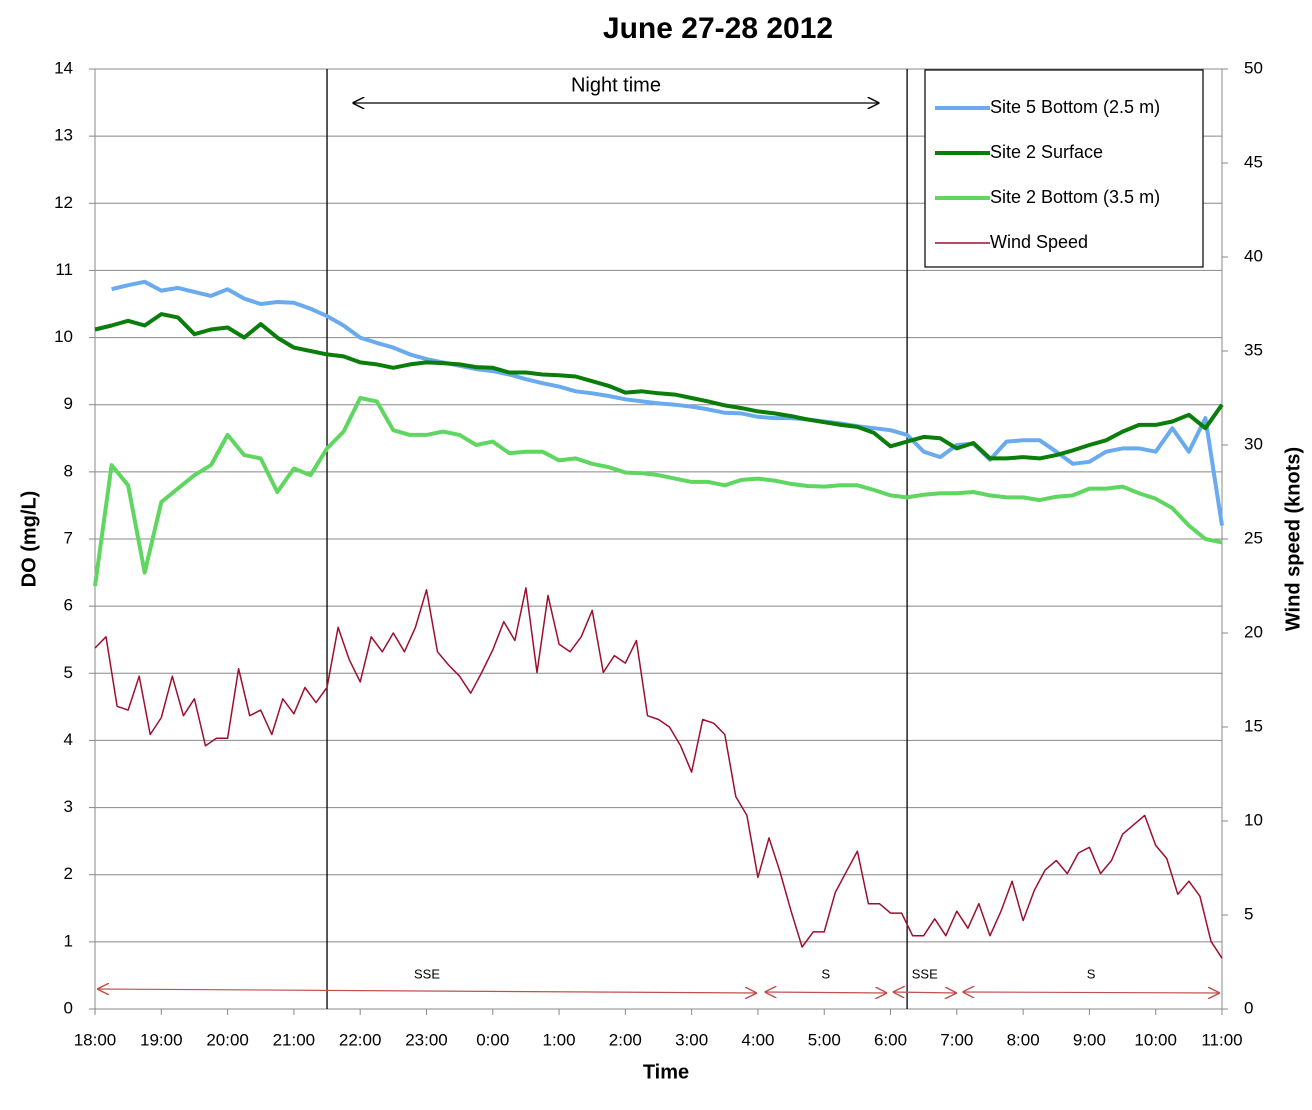 This screenshot has height=1110, width=1312. Describe the element at coordinates (1253, 537) in the screenshot. I see `y2-tick-label: 25` at that location.